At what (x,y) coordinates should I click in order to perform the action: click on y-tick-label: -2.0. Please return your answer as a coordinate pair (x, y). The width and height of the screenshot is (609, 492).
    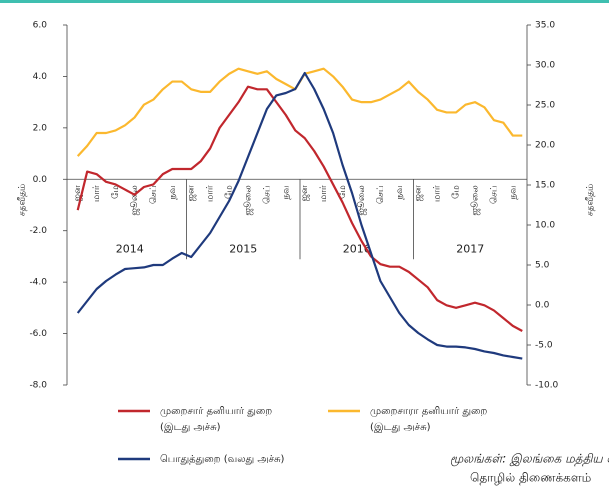
    Looking at the image, I should click on (38, 231).